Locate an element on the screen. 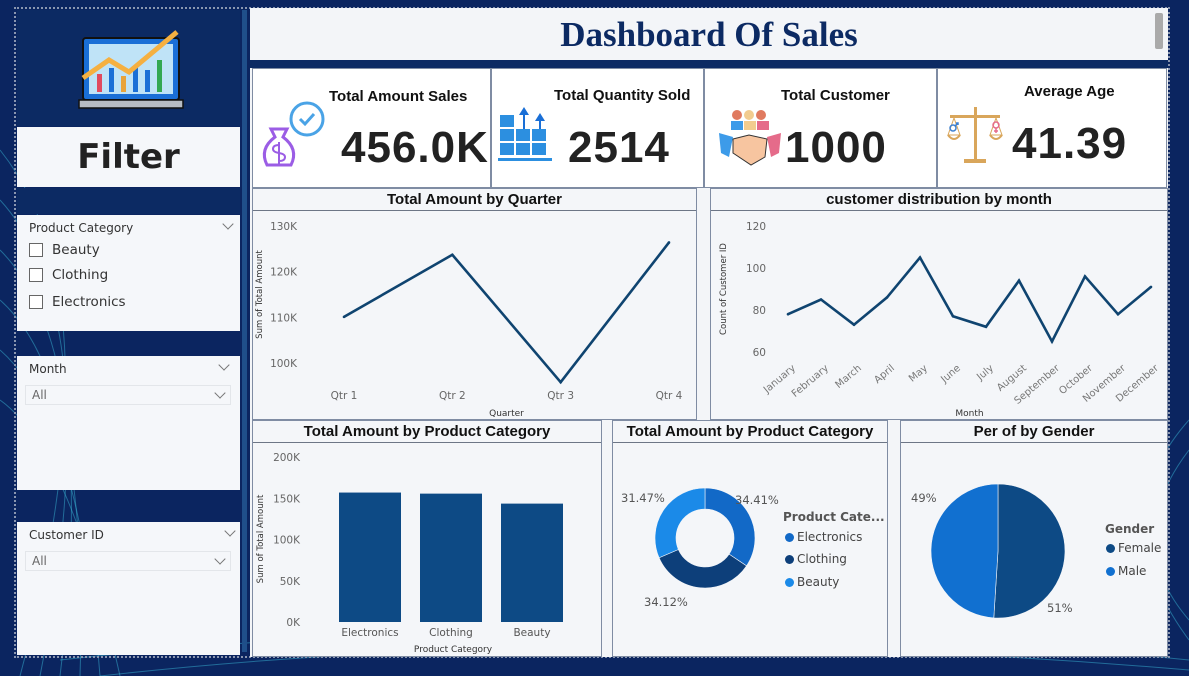 Image resolution: width=1189 pixels, height=676 pixels. x-tick-label: July is located at coordinates (985, 373).